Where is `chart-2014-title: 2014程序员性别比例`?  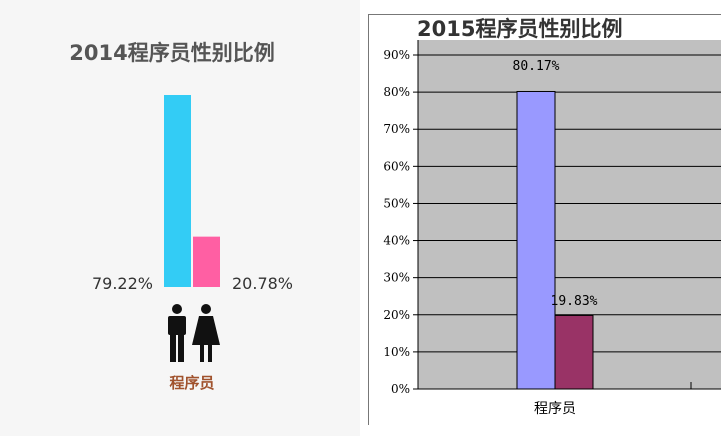 chart-2014-title: 2014程序员性别比例 is located at coordinates (171, 53).